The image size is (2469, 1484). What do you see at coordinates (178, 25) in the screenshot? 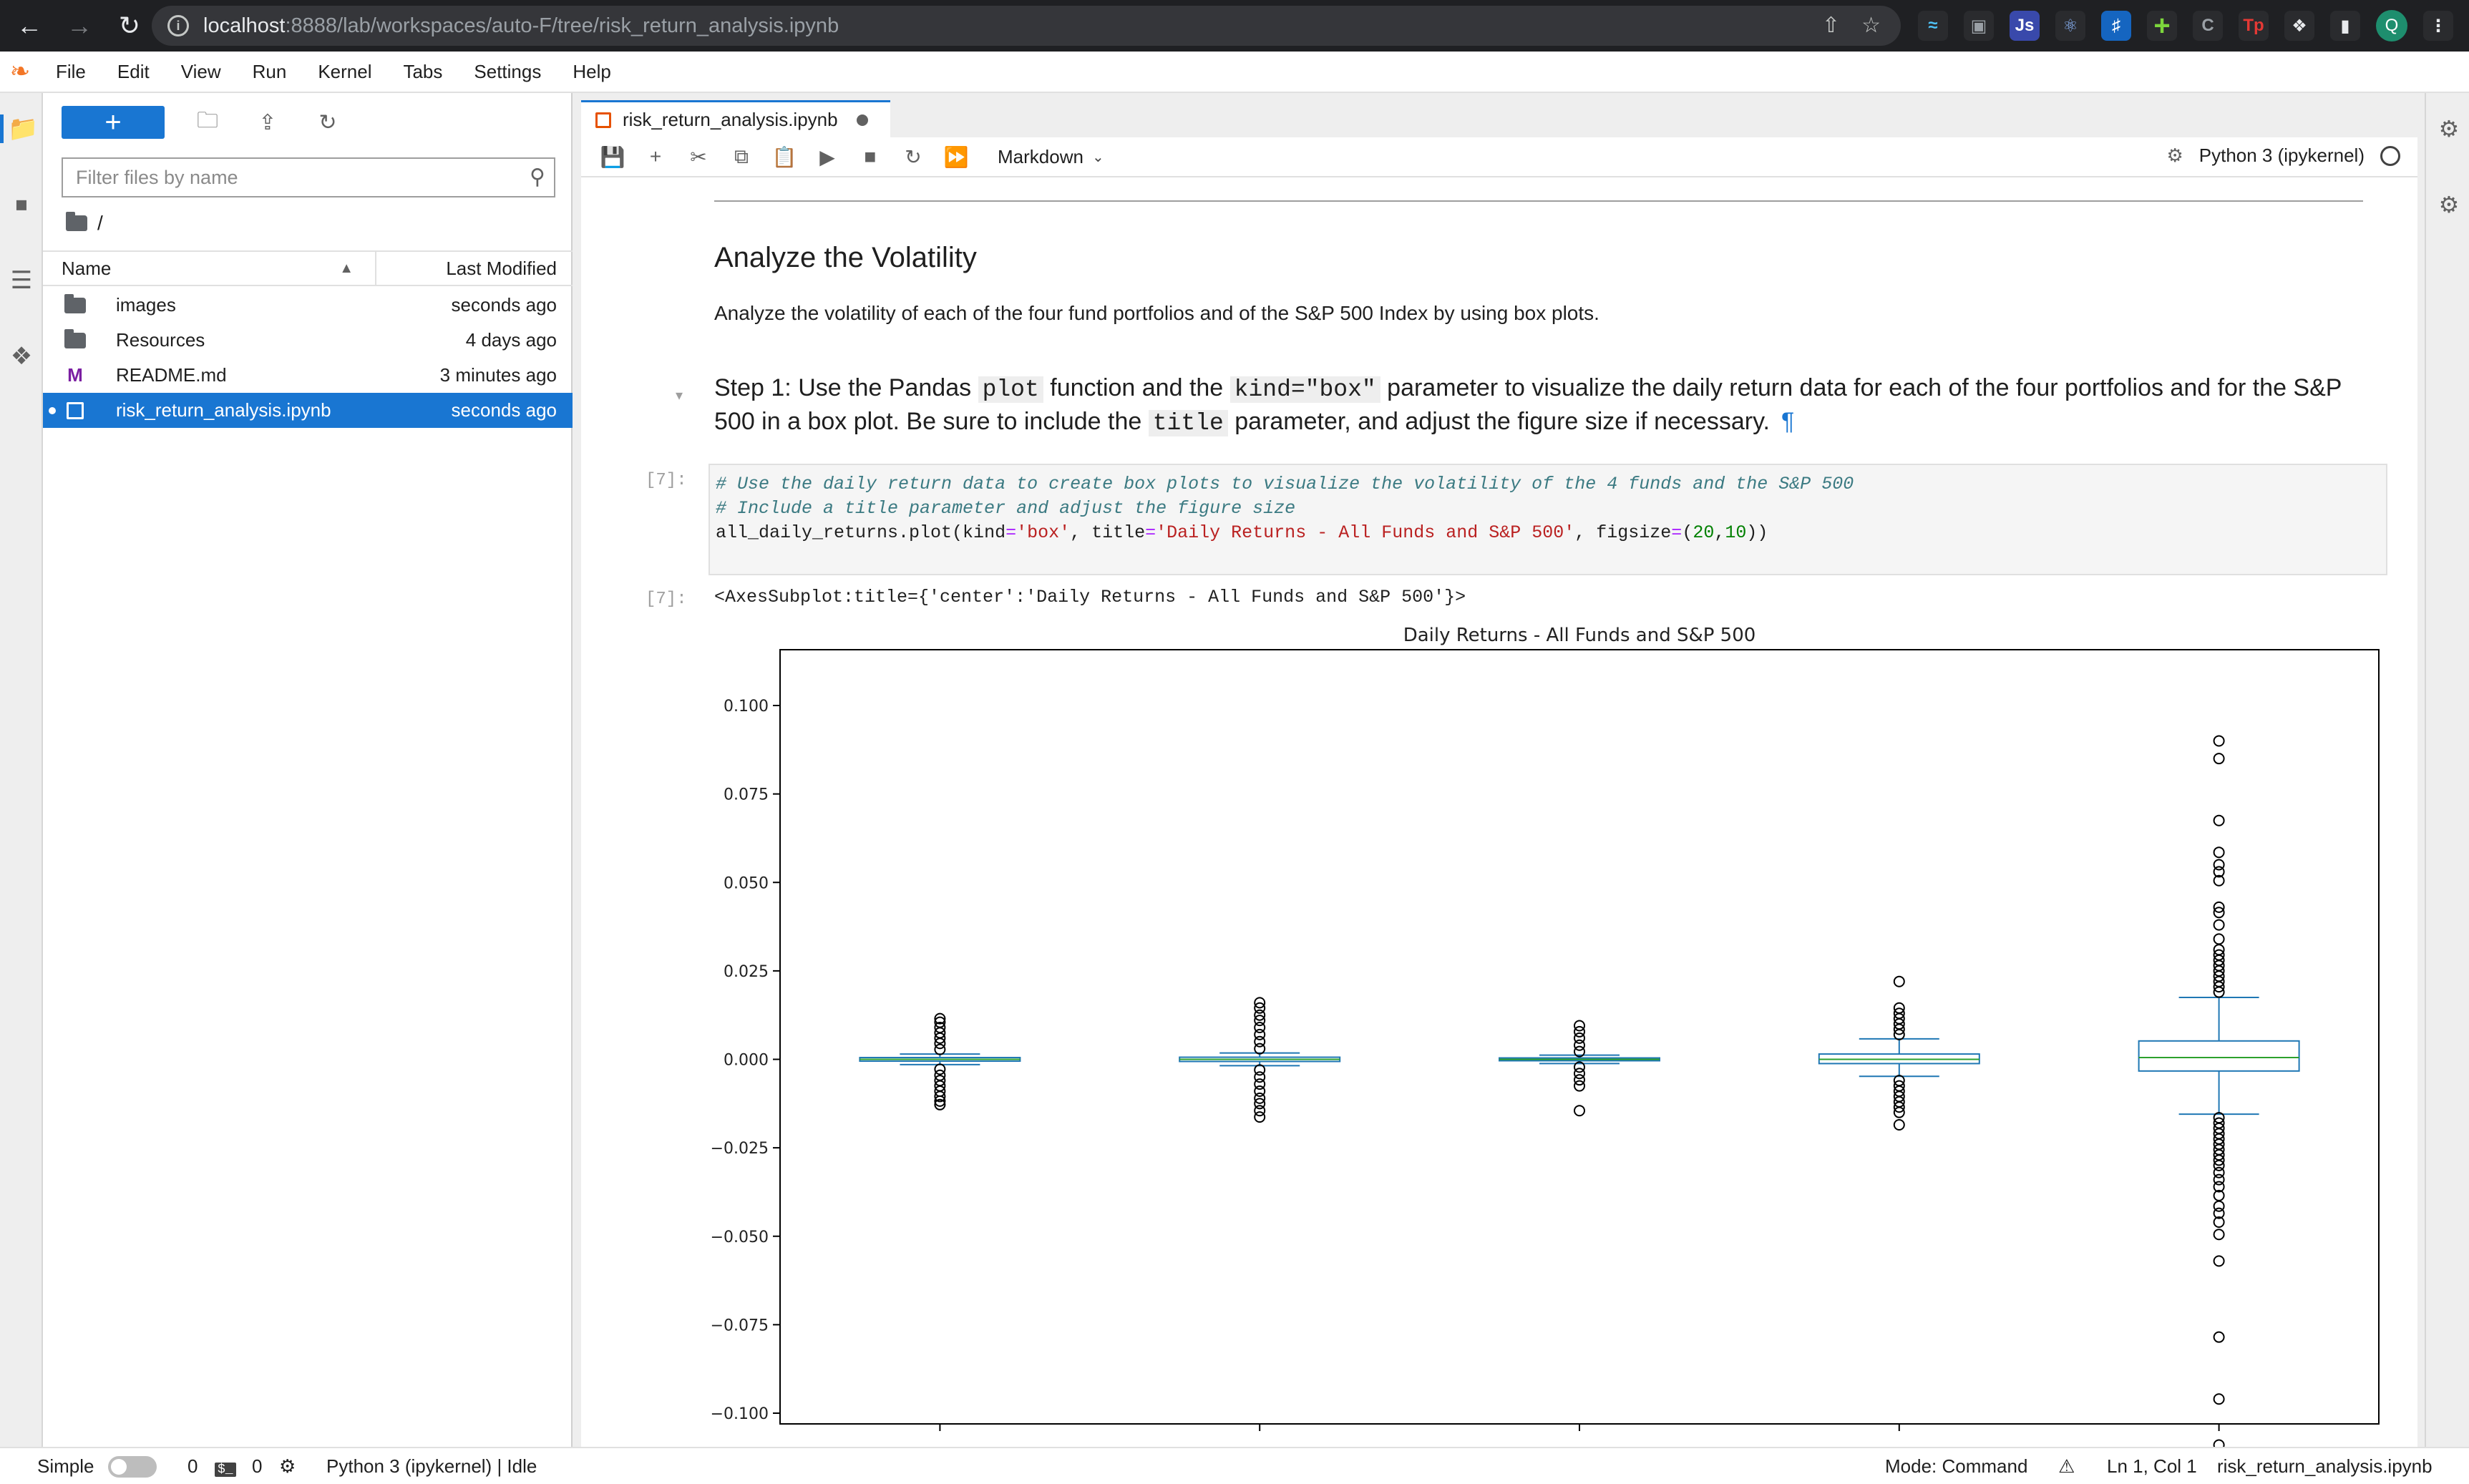
I see `info-icon: i` at bounding box center [178, 25].